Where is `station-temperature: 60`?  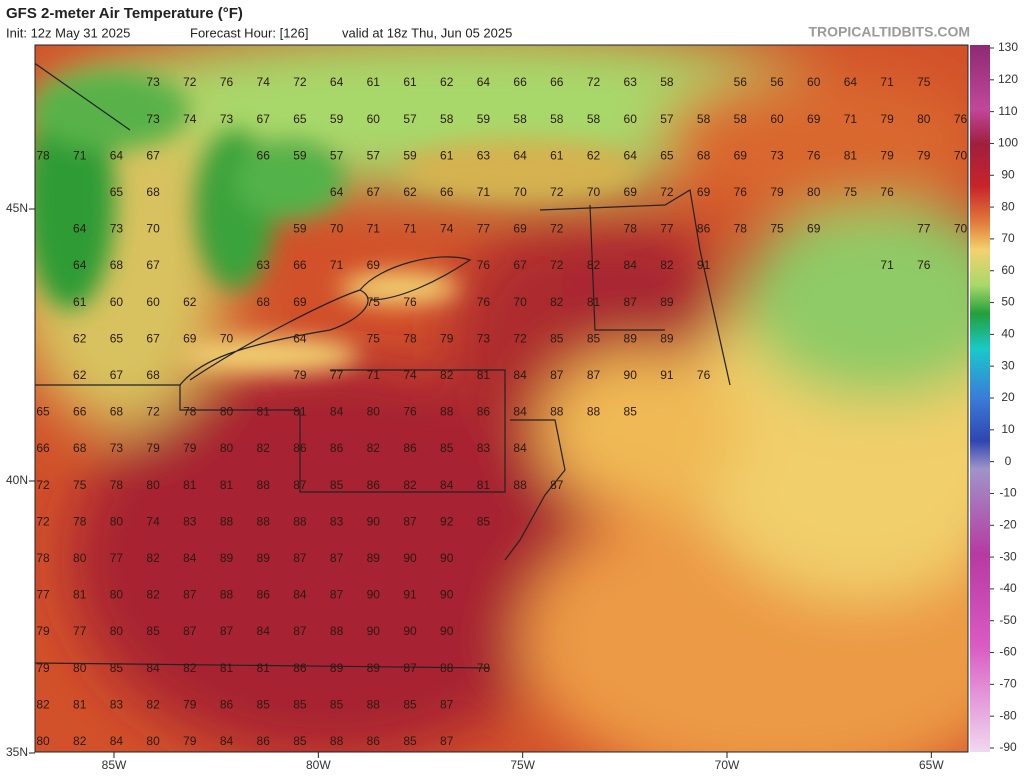 station-temperature: 60 is located at coordinates (631, 119).